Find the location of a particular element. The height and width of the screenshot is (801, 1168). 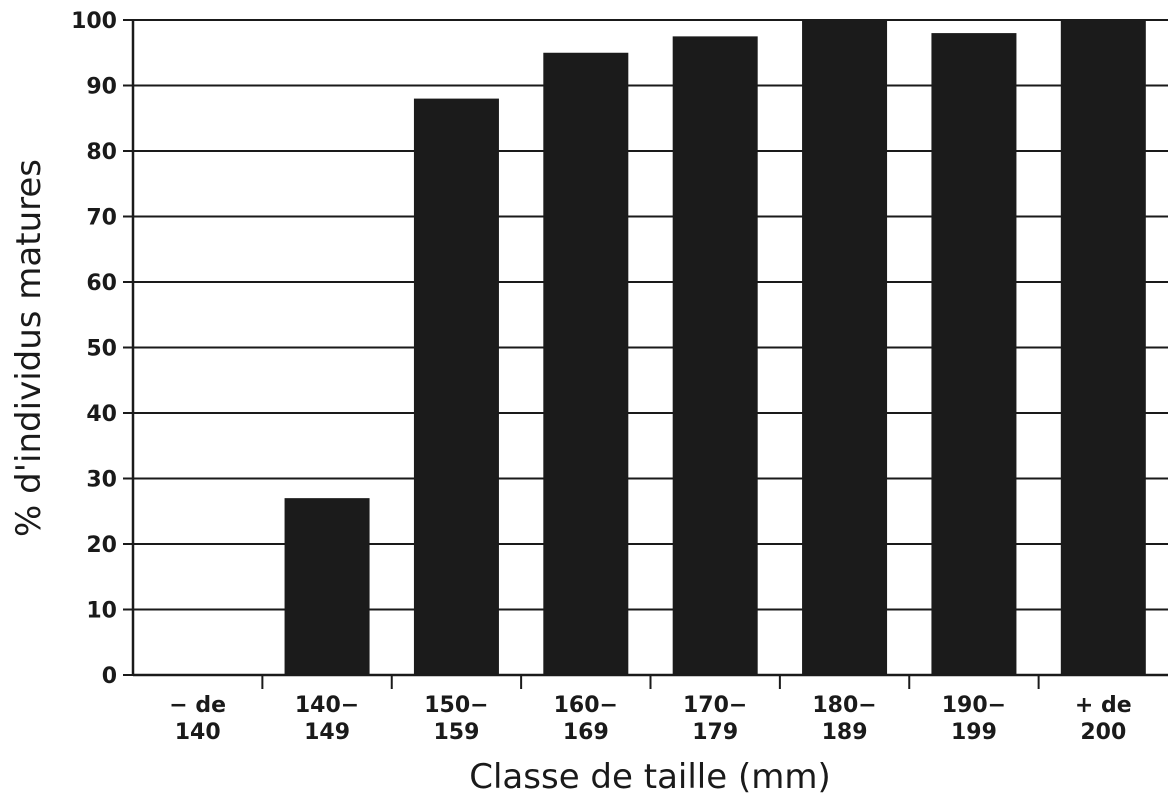

x-tick-label: 149 is located at coordinates (327, 732).